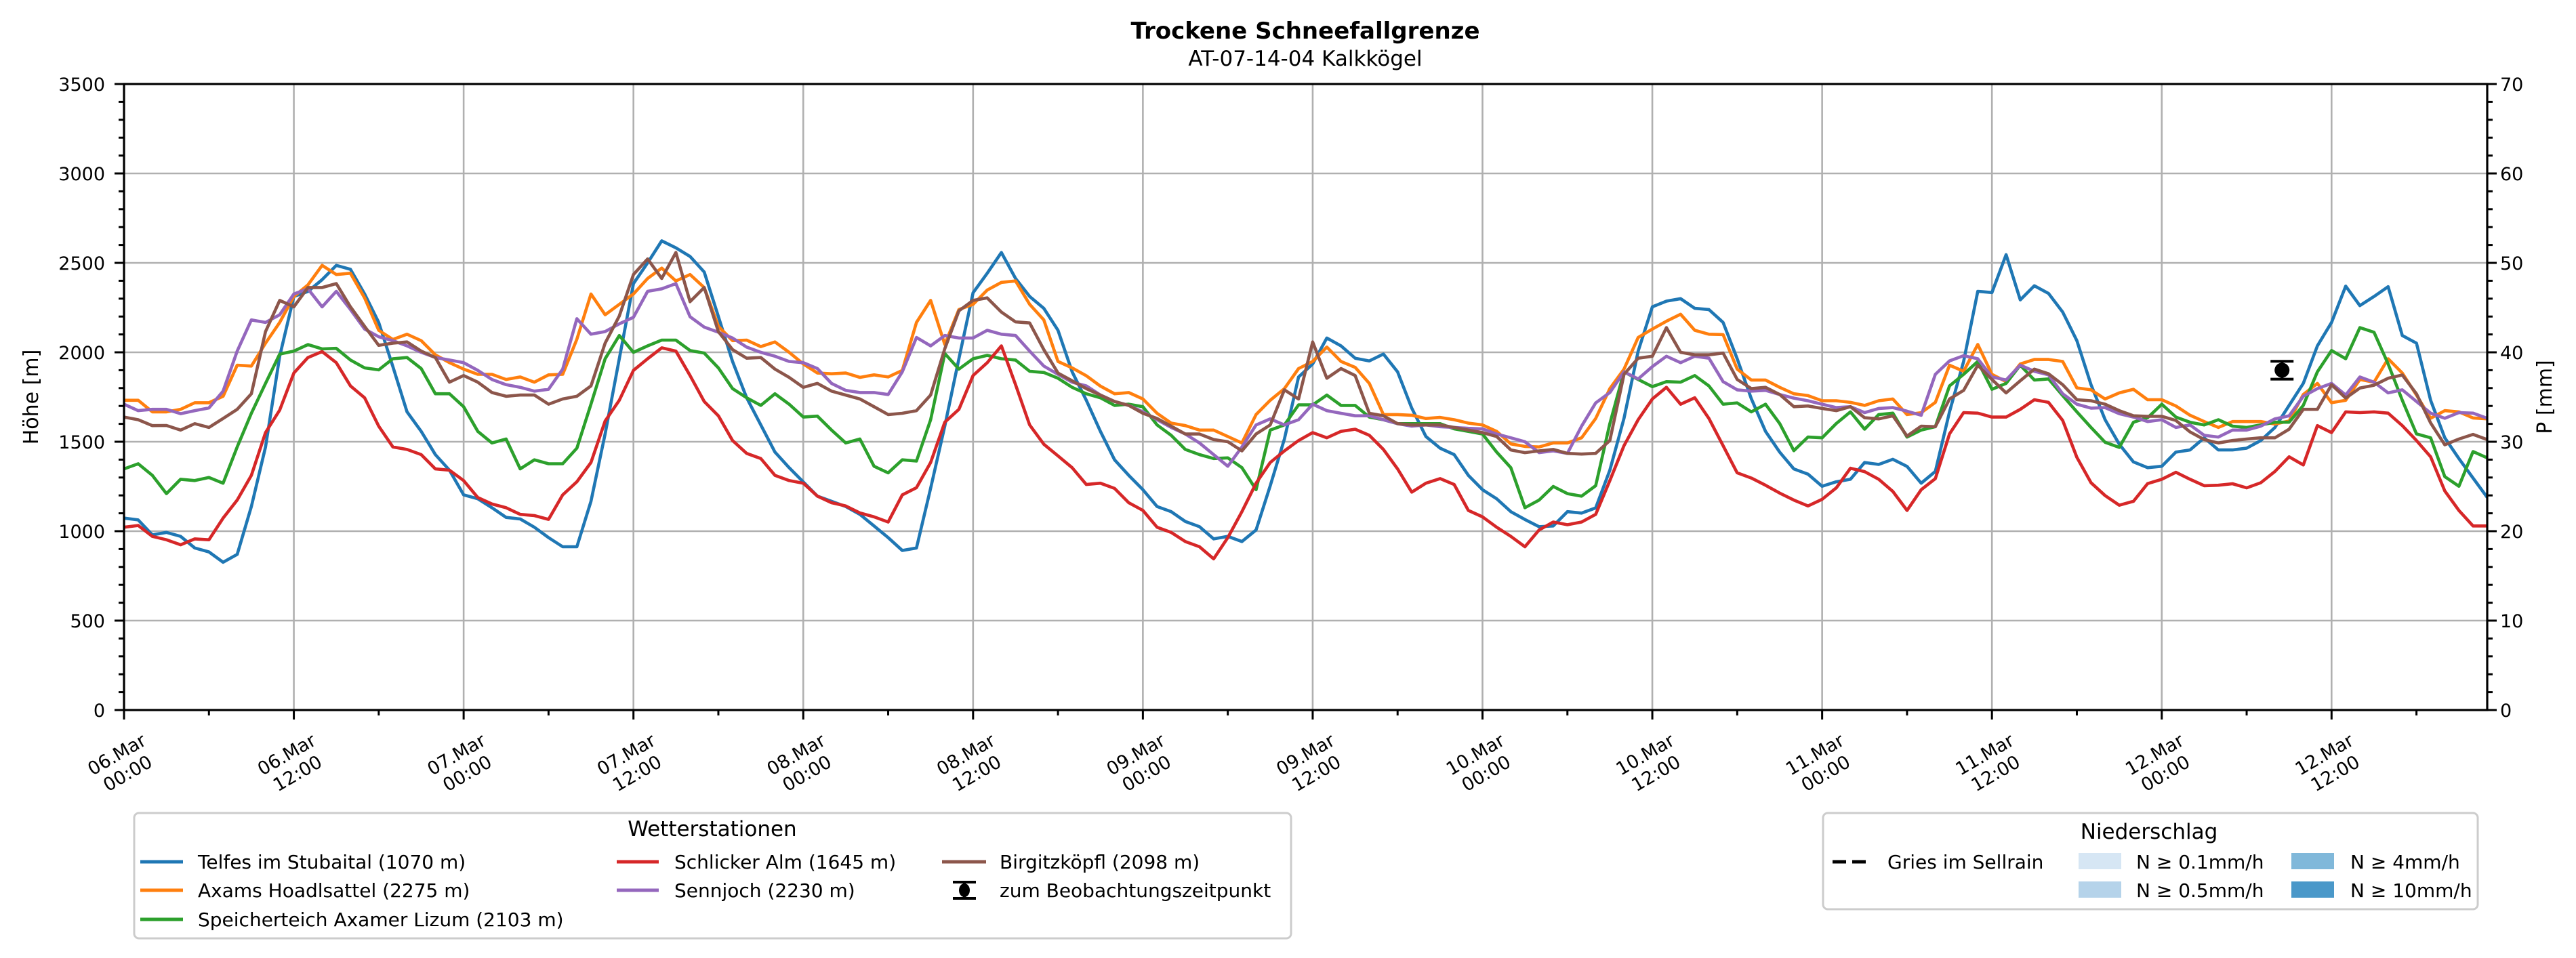 The height and width of the screenshot is (958, 2576). Describe the element at coordinates (82, 353) in the screenshot. I see `y-tick-label: 2000` at that location.